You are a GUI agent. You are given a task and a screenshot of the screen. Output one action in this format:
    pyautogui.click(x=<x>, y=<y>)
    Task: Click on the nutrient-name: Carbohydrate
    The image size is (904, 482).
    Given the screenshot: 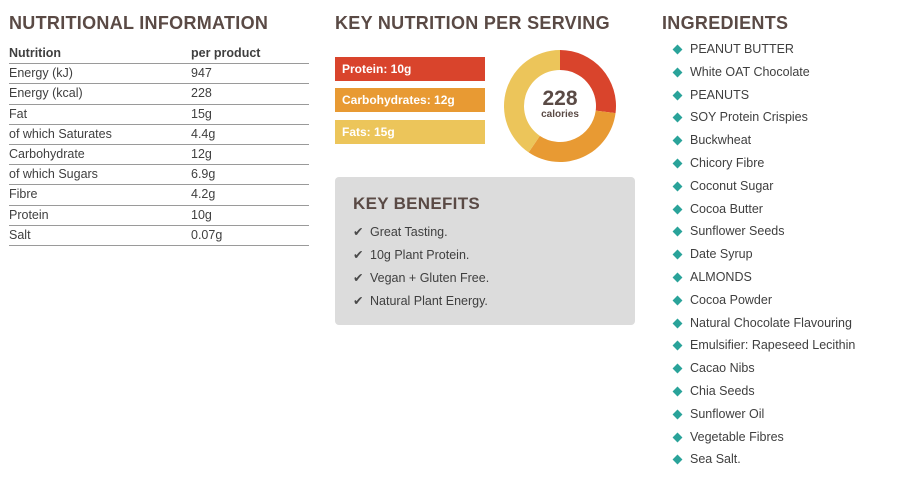 What is the action you would take?
    pyautogui.click(x=47, y=153)
    